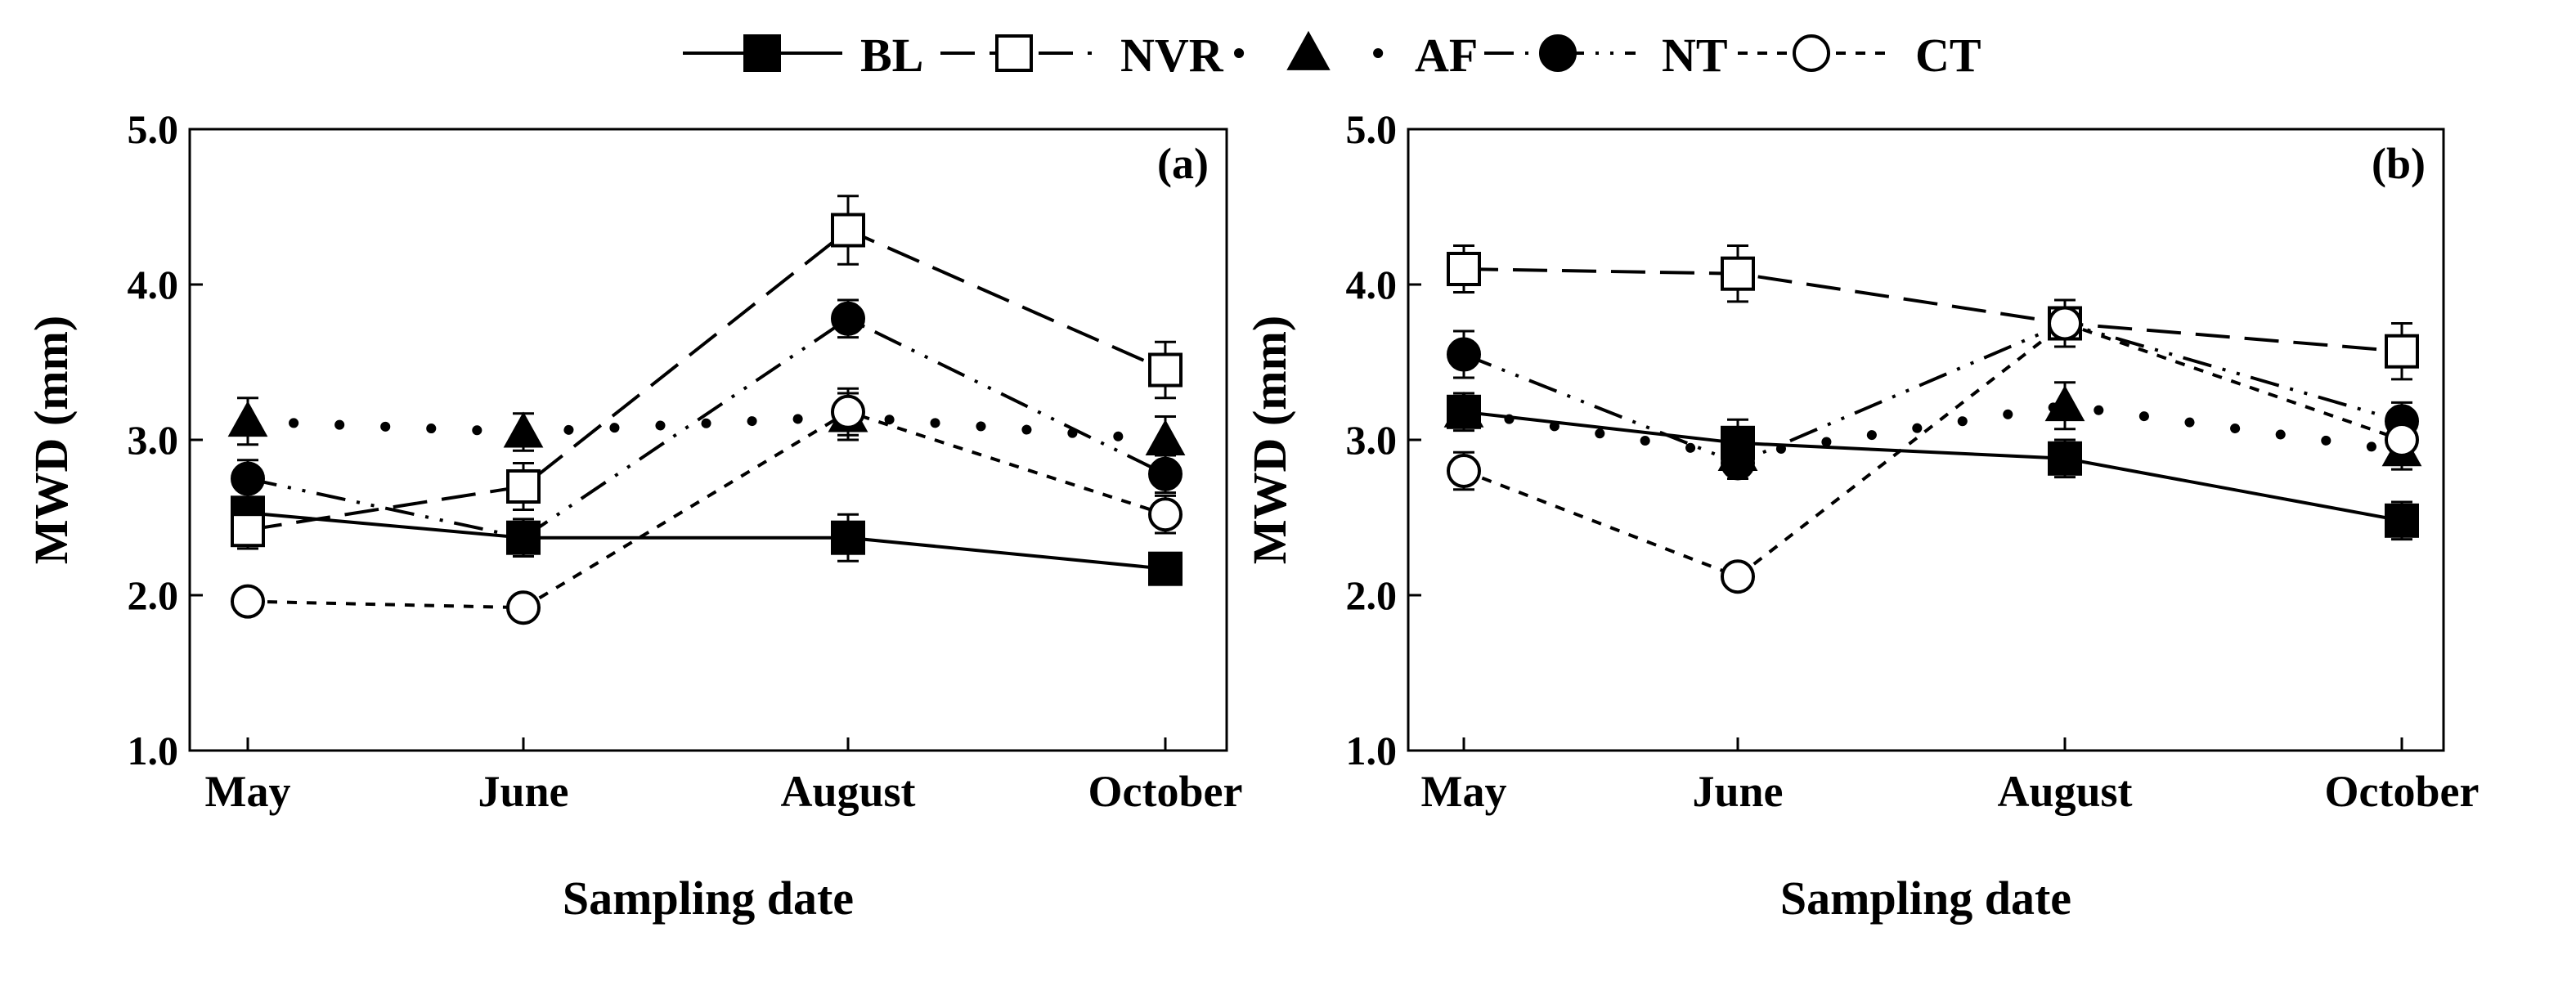 This screenshot has height=986, width=2576. What do you see at coordinates (891, 56) in the screenshot?
I see `legend-label-bl: BL` at bounding box center [891, 56].